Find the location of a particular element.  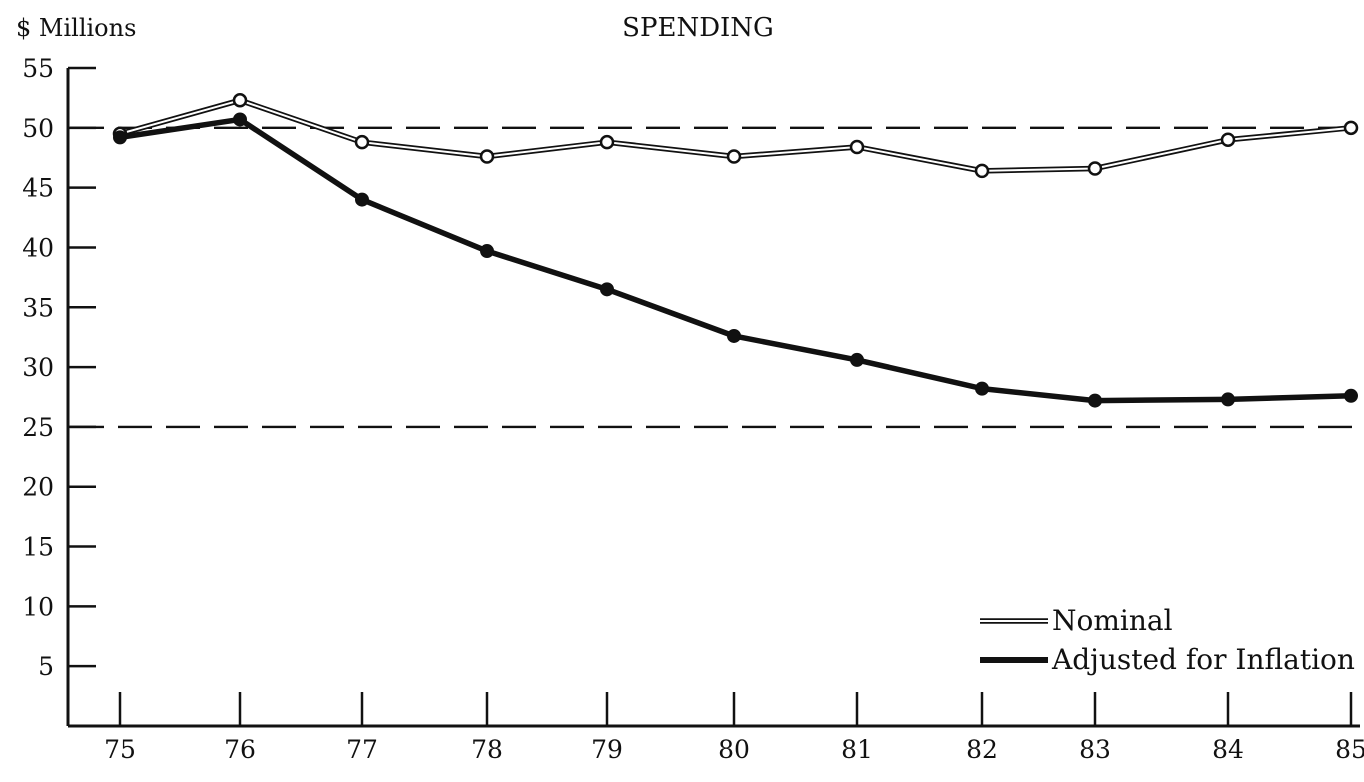

x-tick-label-80: 80 is located at coordinates (734, 749).